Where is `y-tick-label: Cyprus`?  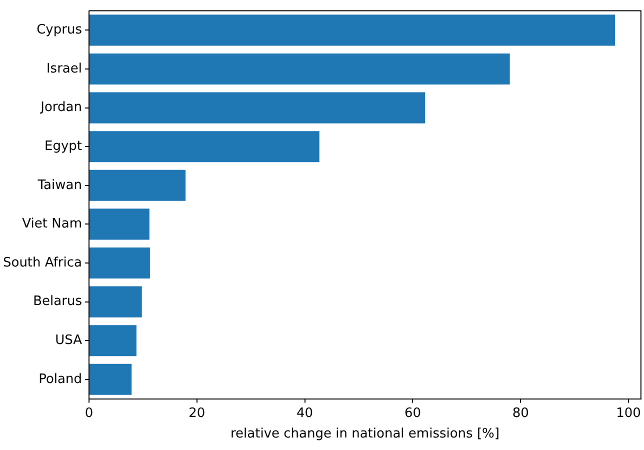
y-tick-label: Cyprus is located at coordinates (59, 30).